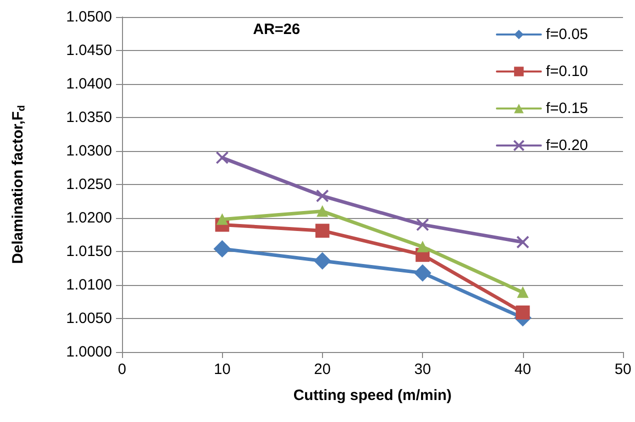  I want to click on y-tick-label: 1.0250, so click(89, 184).